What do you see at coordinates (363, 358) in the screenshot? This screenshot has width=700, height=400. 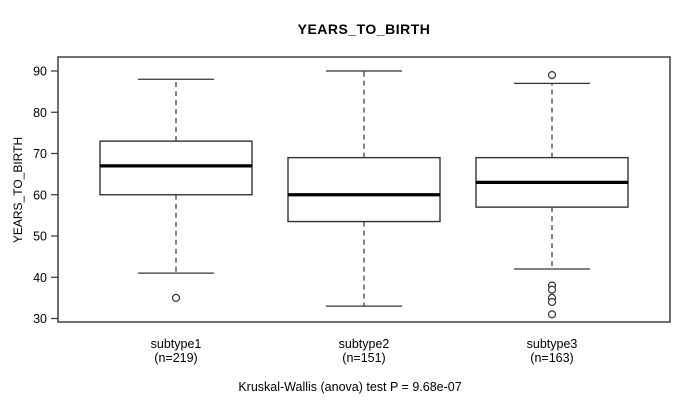 I see `group-n-label: (n=151)` at bounding box center [363, 358].